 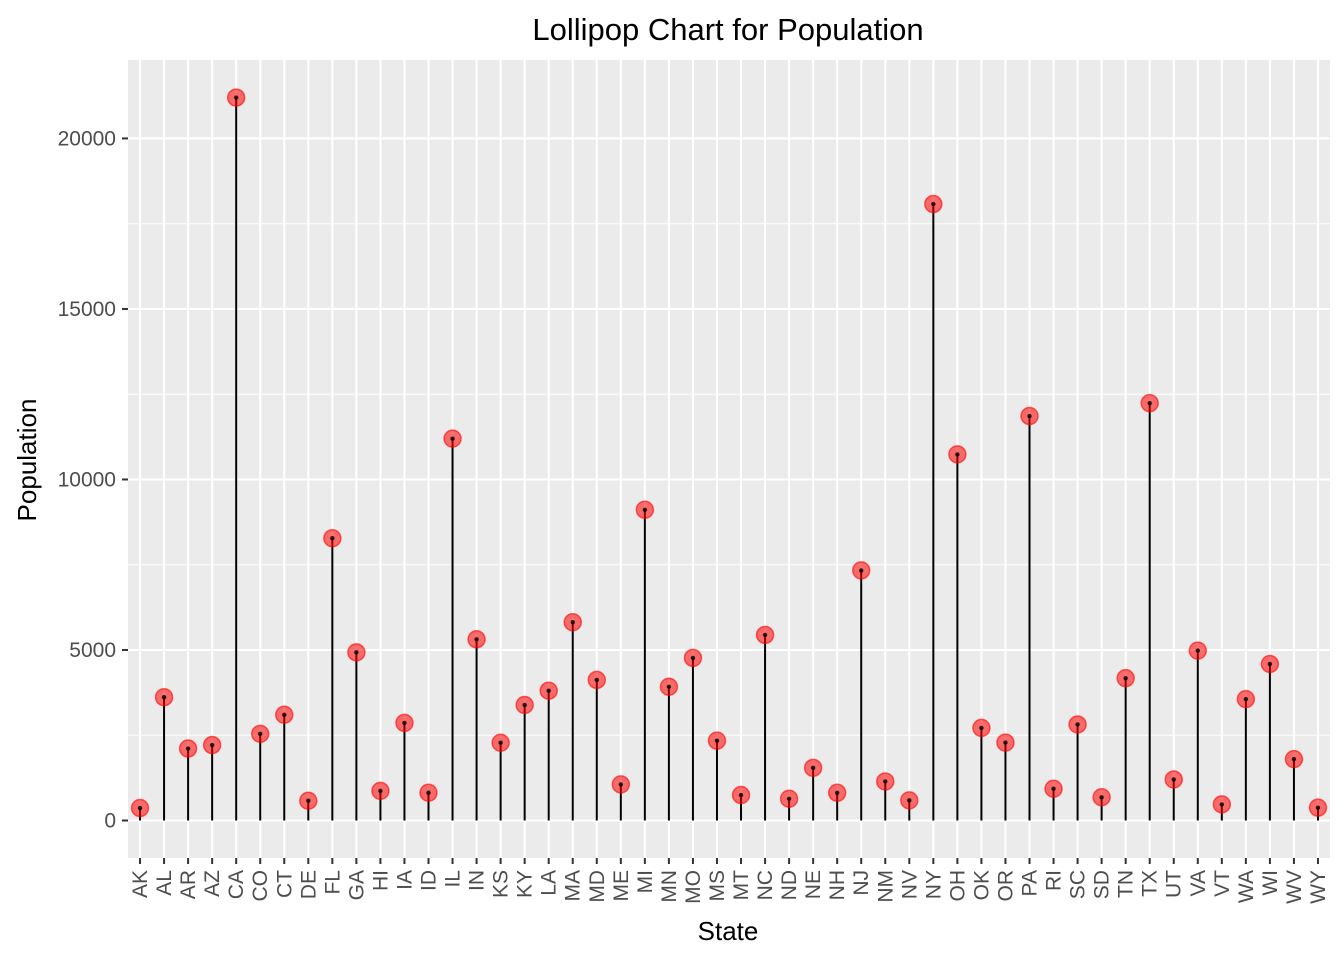 I want to click on x-tick-label: CA, so click(x=236, y=884).